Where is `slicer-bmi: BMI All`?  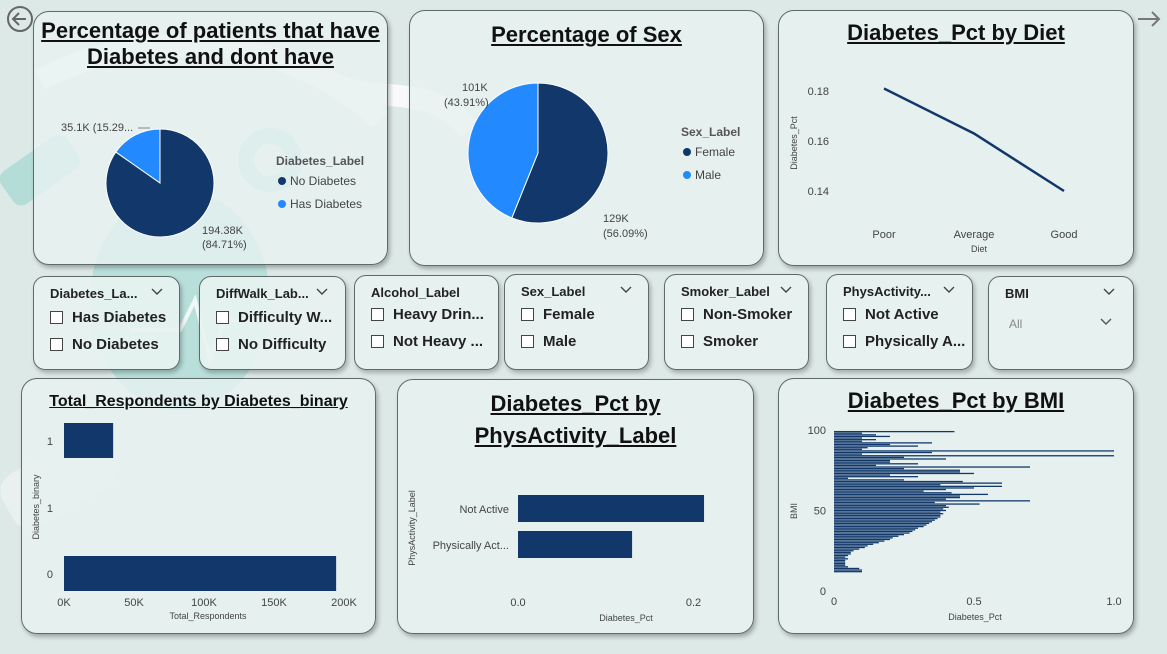 slicer-bmi: BMI All is located at coordinates (1061, 323).